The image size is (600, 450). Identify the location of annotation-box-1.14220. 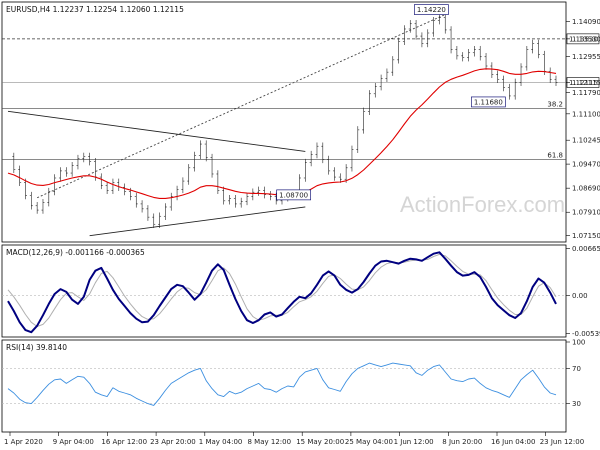
(431, 9).